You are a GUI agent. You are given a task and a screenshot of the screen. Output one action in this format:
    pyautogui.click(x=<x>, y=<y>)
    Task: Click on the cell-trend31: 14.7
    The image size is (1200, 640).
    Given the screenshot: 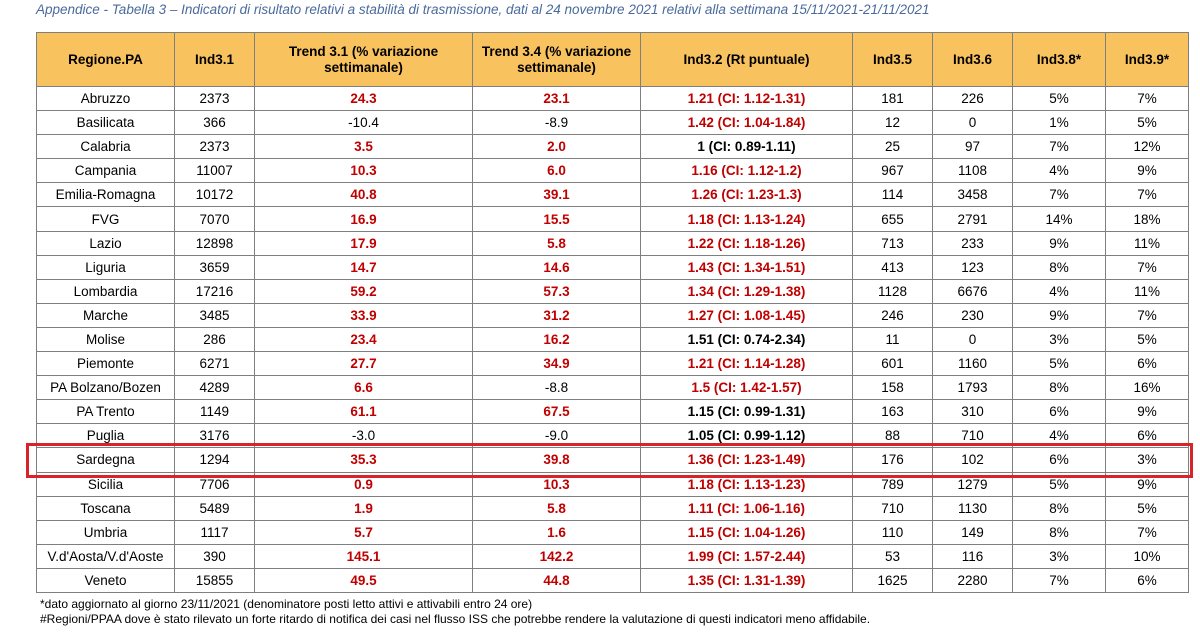 What is the action you would take?
    pyautogui.click(x=363, y=267)
    